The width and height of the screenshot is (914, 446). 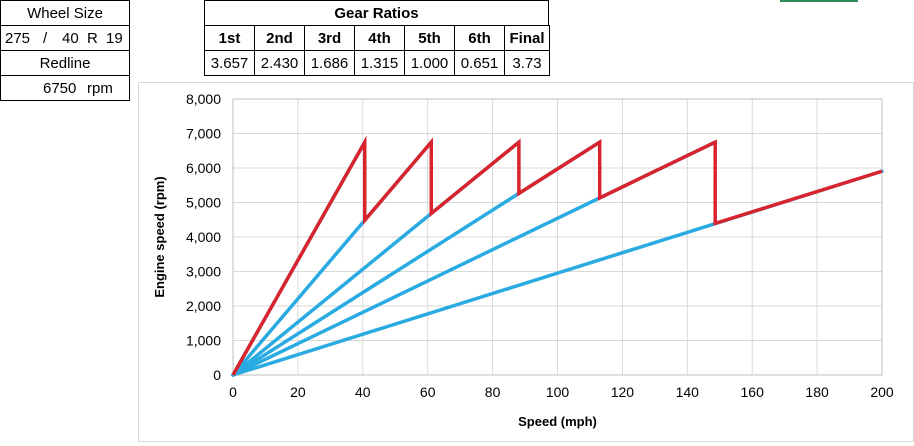 I want to click on tire-construction: R, so click(x=92, y=38).